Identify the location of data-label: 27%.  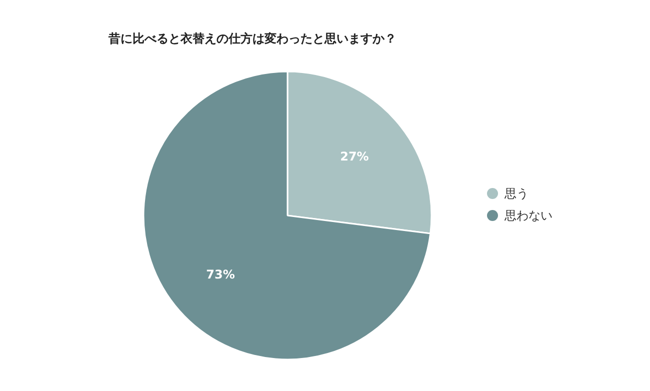
(354, 156).